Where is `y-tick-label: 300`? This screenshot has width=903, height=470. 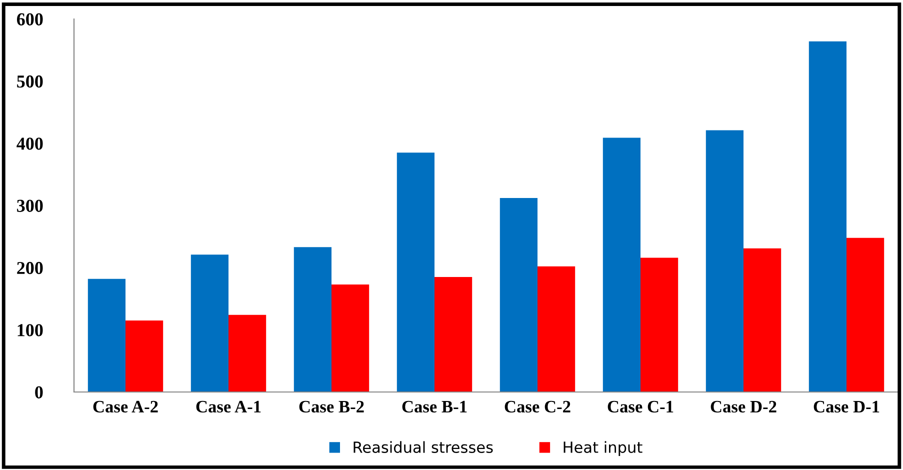 y-tick-label: 300 is located at coordinates (30, 206).